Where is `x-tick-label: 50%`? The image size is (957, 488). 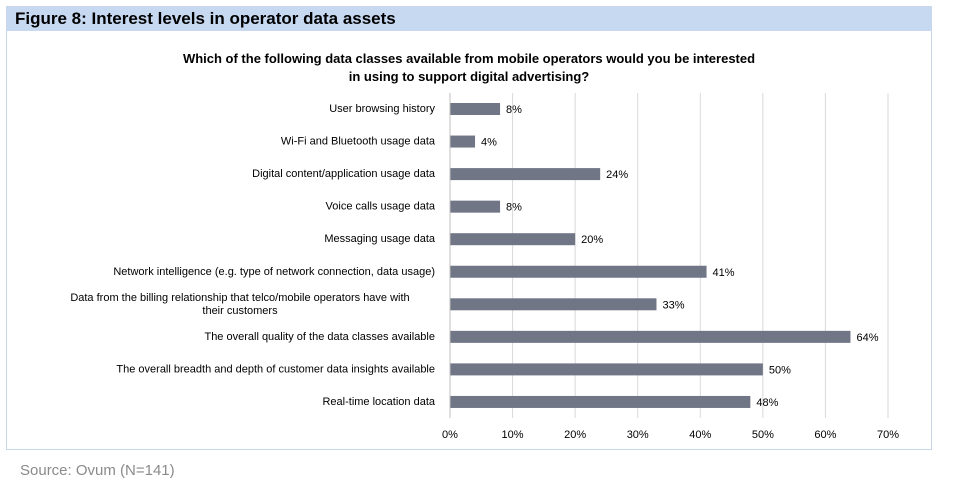 x-tick-label: 50% is located at coordinates (763, 435).